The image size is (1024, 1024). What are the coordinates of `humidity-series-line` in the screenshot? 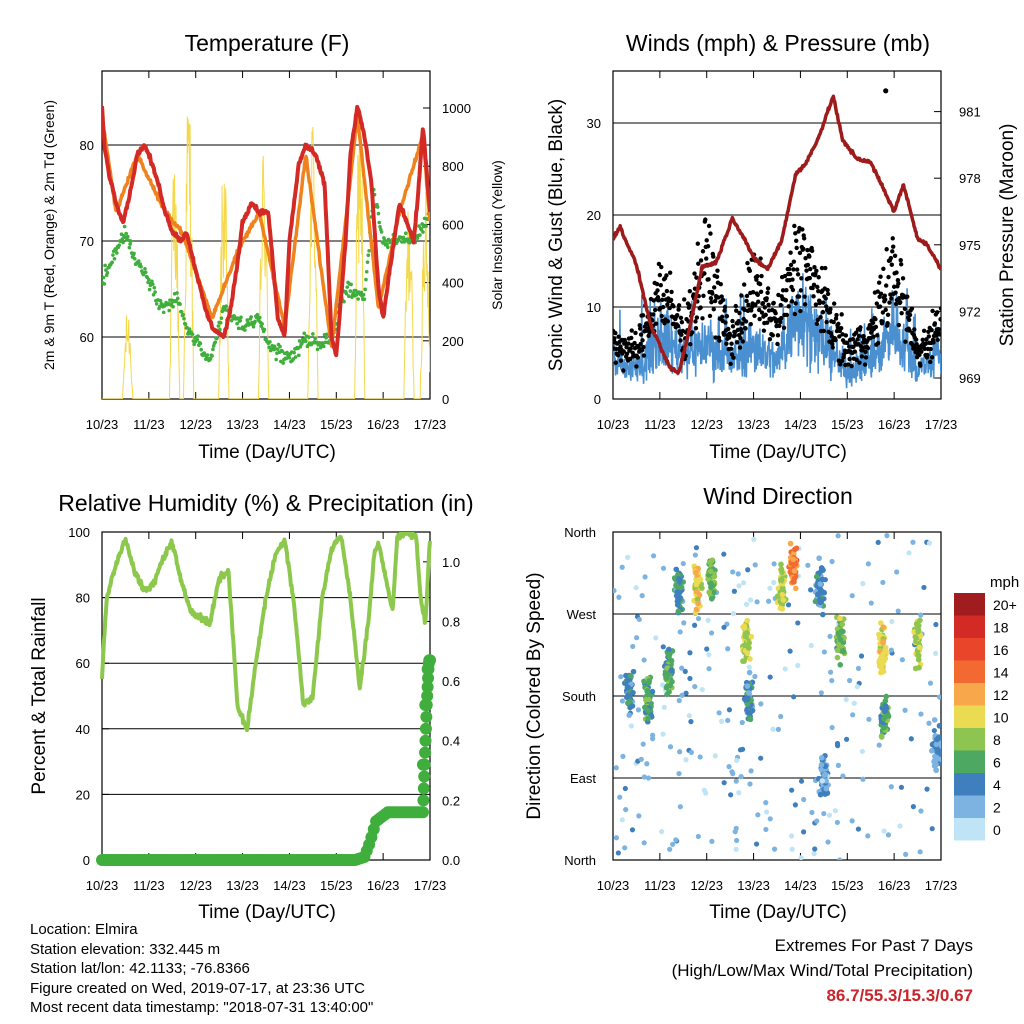 It's located at (266, 632).